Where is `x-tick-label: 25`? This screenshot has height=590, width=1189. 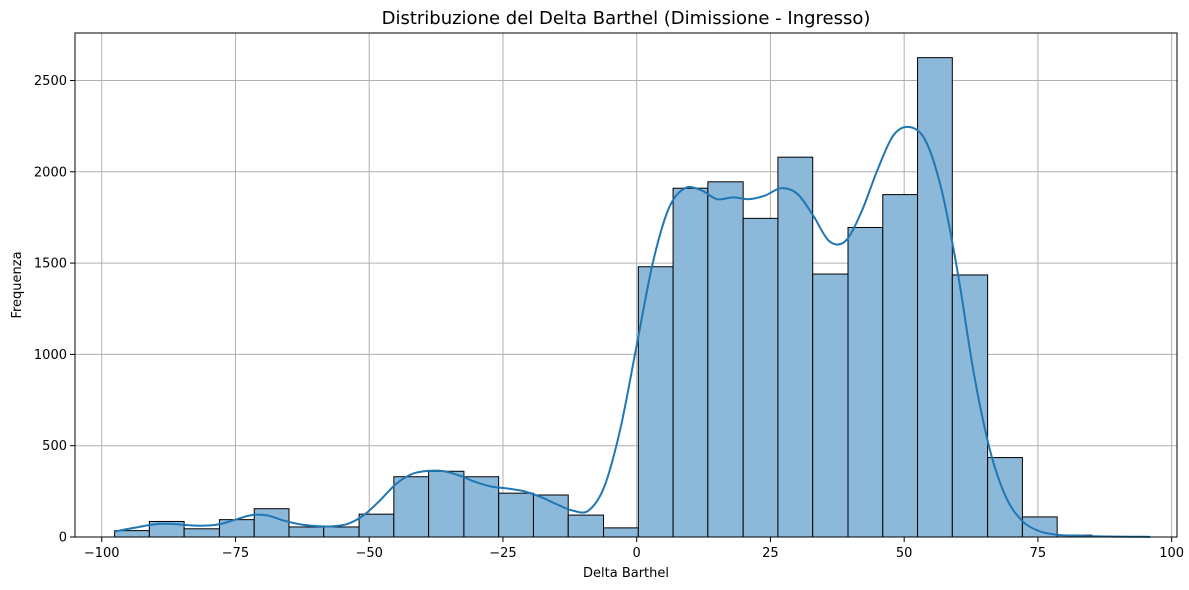
x-tick-label: 25 is located at coordinates (770, 553).